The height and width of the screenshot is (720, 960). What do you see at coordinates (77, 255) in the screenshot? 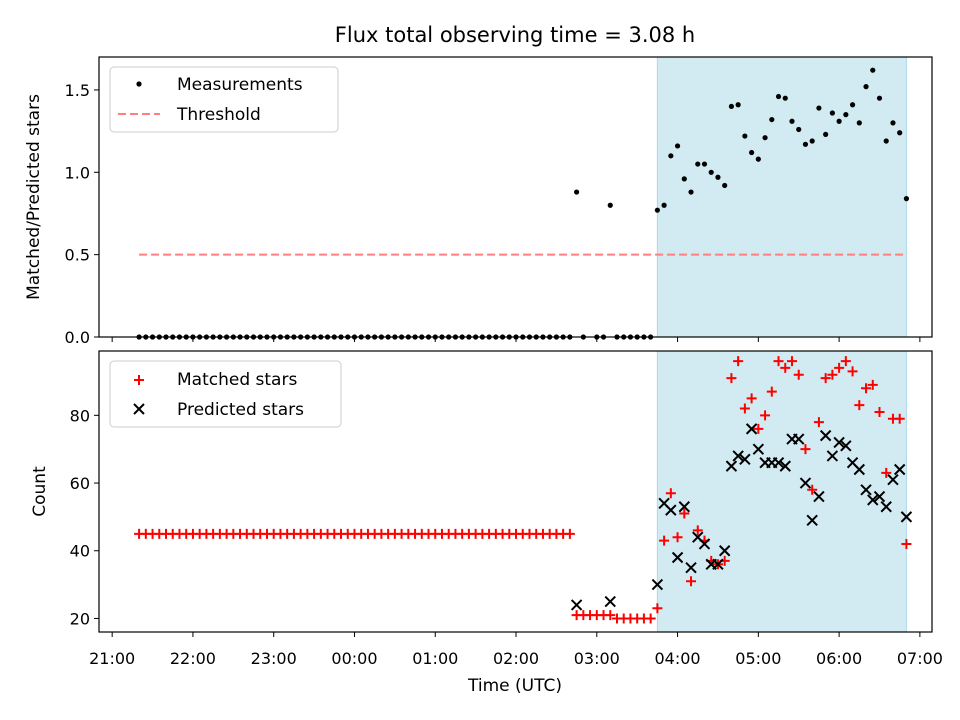
I see `top-y-tick-label: 0.5` at bounding box center [77, 255].